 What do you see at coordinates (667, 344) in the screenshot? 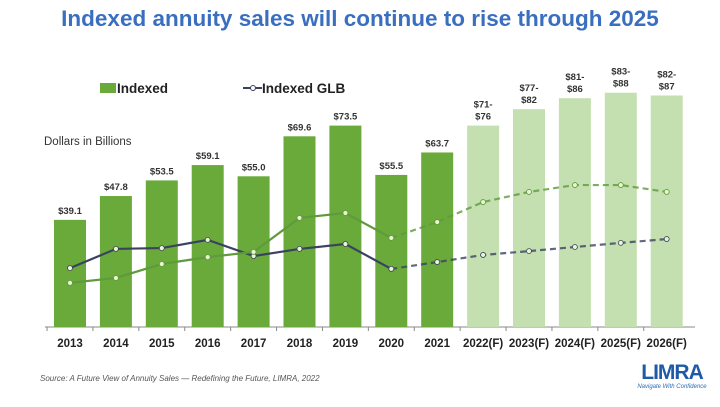
I see `x-tick-label: 2026(F)` at bounding box center [667, 344].